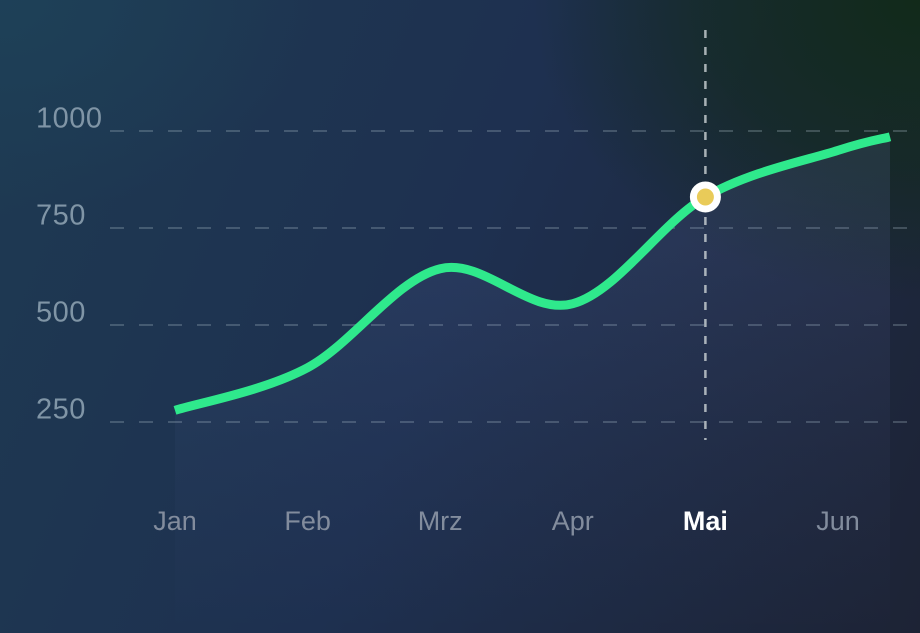 Image resolution: width=920 pixels, height=633 pixels. Describe the element at coordinates (440, 521) in the screenshot. I see `x-tick-label-mrz: Mrz` at that location.